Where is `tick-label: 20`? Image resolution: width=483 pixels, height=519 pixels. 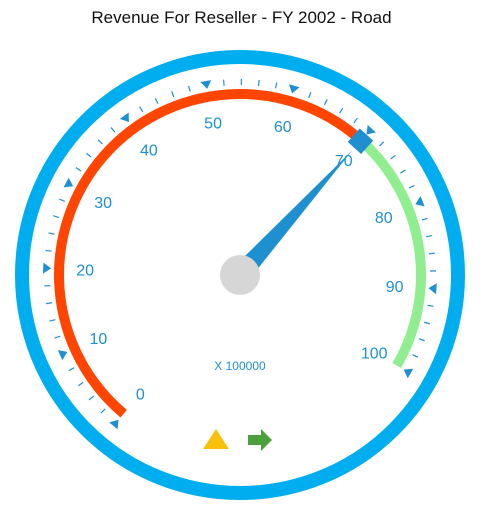
tick-label: 20 is located at coordinates (85, 271).